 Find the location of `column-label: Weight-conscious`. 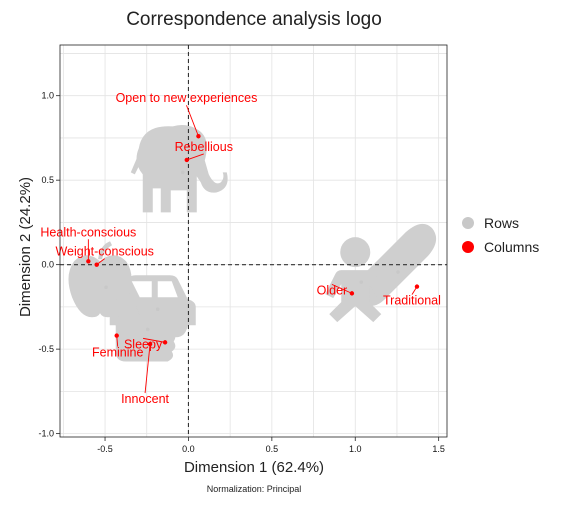

column-label: Weight-conscious is located at coordinates (104, 252).